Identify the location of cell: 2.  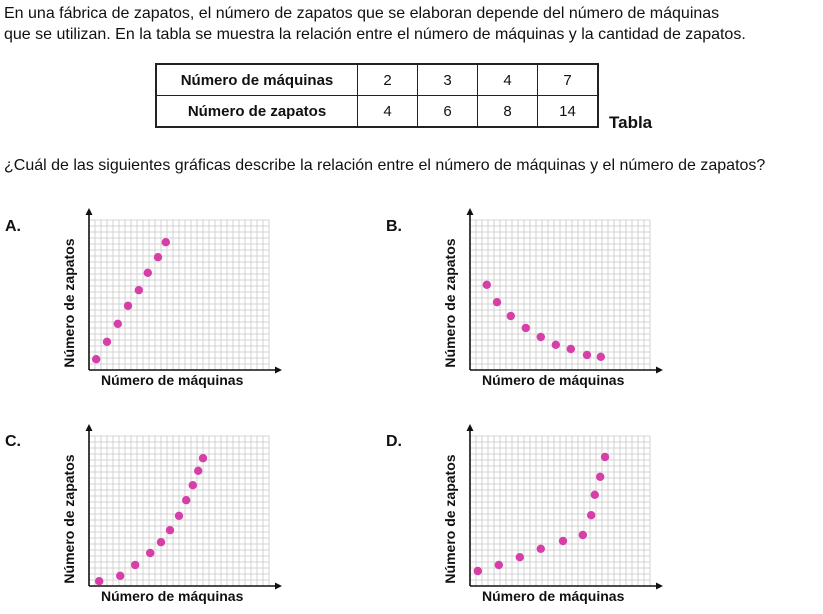
(387, 79).